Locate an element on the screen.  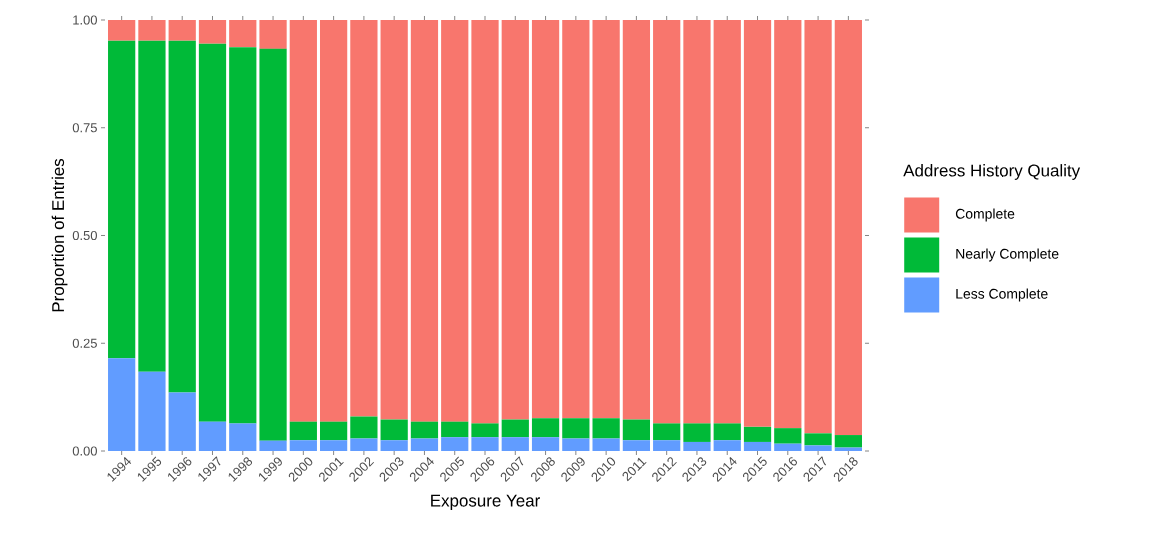
y-tick-label: 0.50 is located at coordinates (84, 235).